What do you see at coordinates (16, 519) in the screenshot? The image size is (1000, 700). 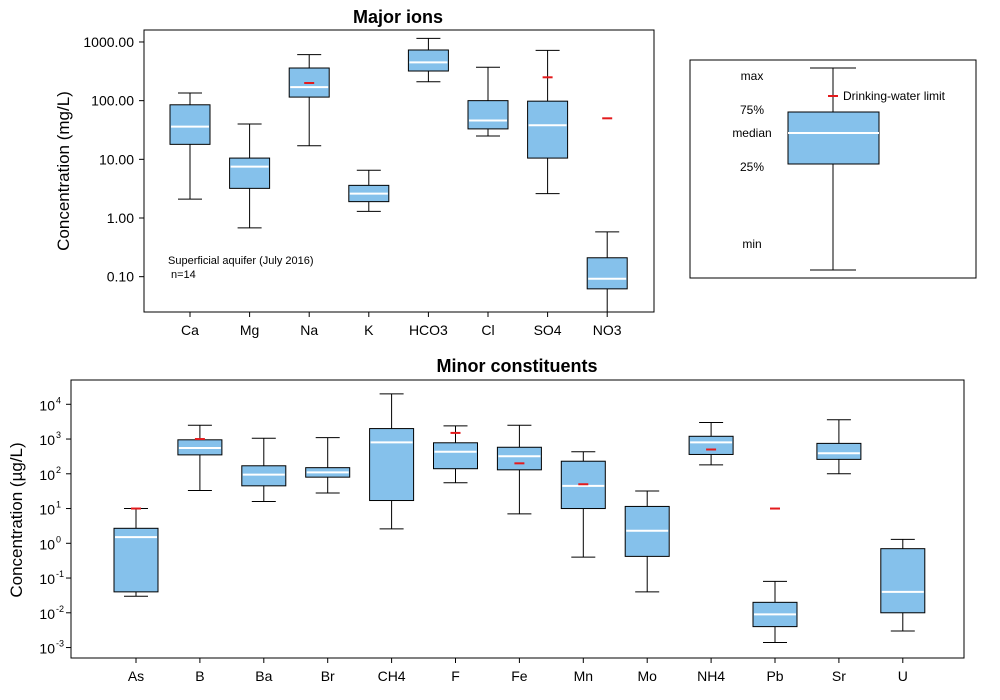 I see `minor-constituents-y-axis-label: Concentration (µg/L)` at bounding box center [16, 519].